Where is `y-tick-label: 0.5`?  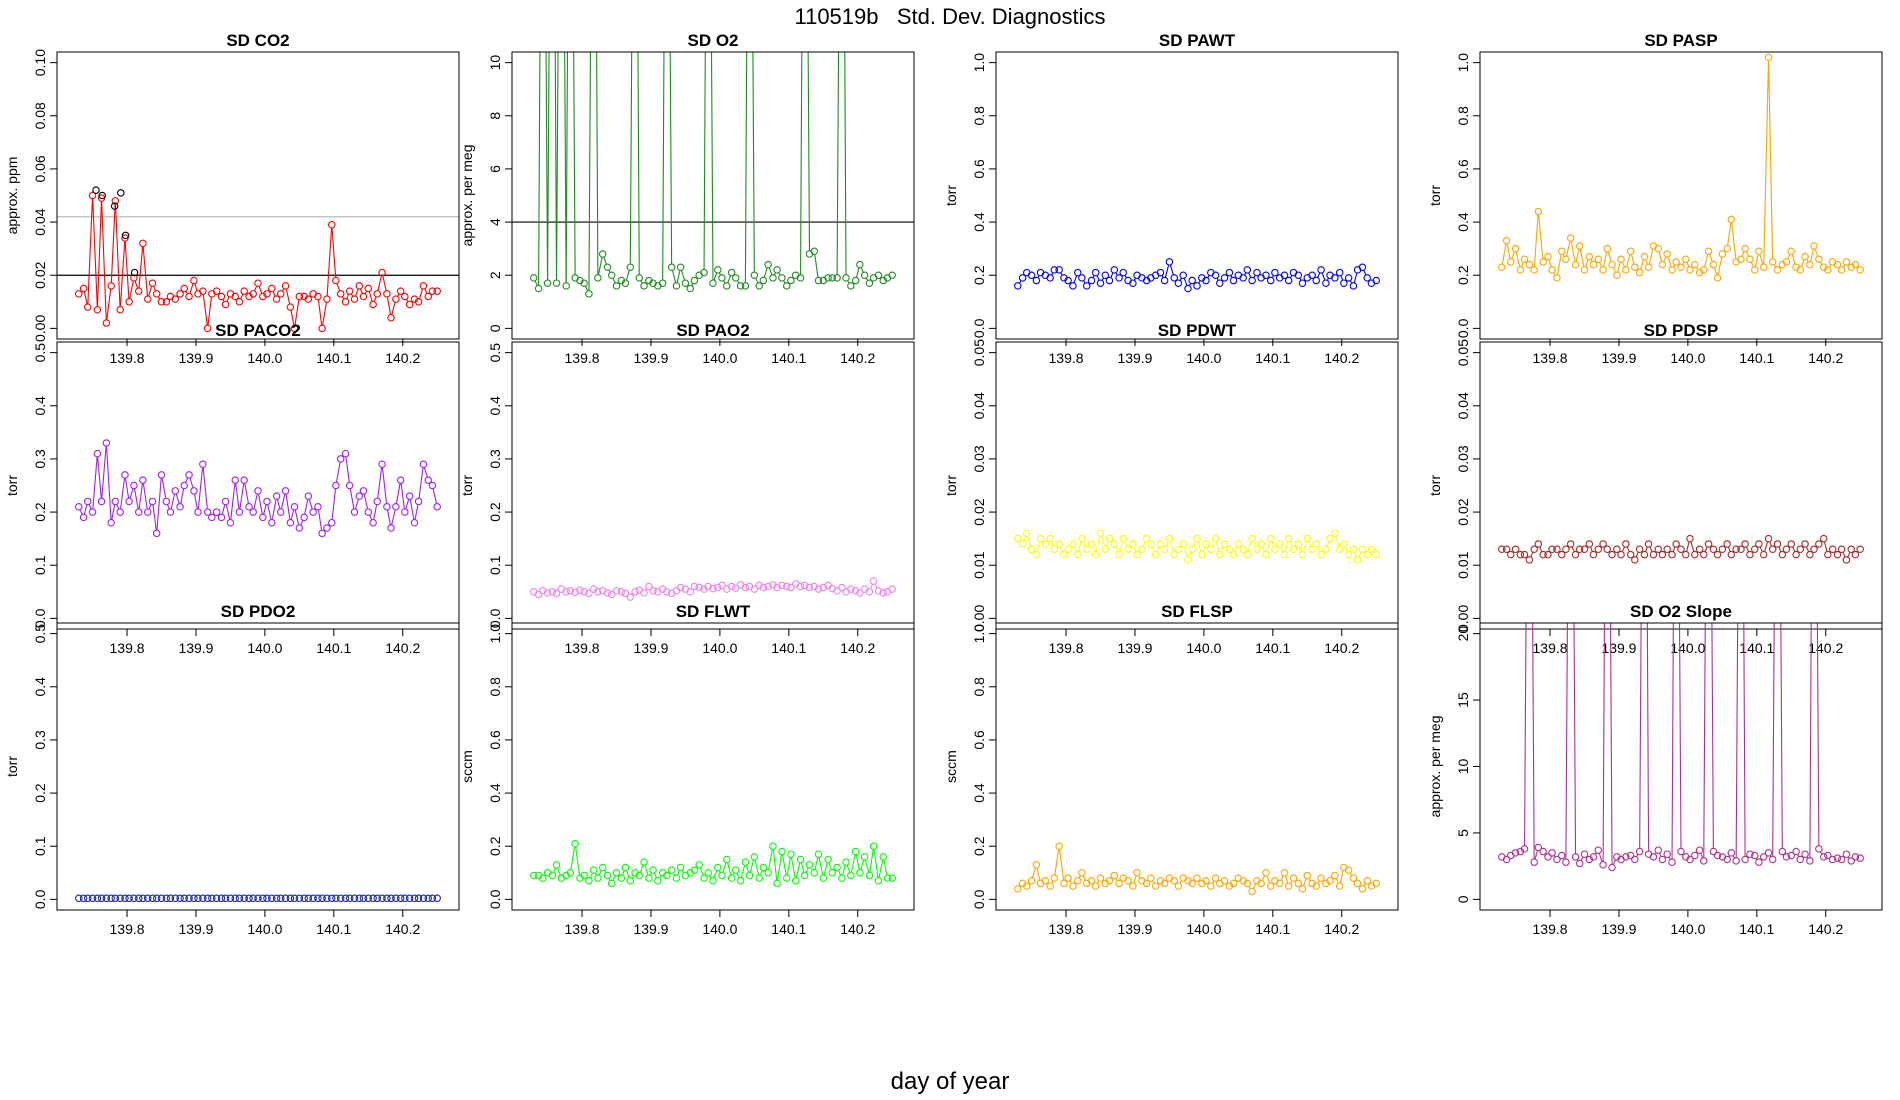
y-tick-label: 0.5 is located at coordinates (40, 634).